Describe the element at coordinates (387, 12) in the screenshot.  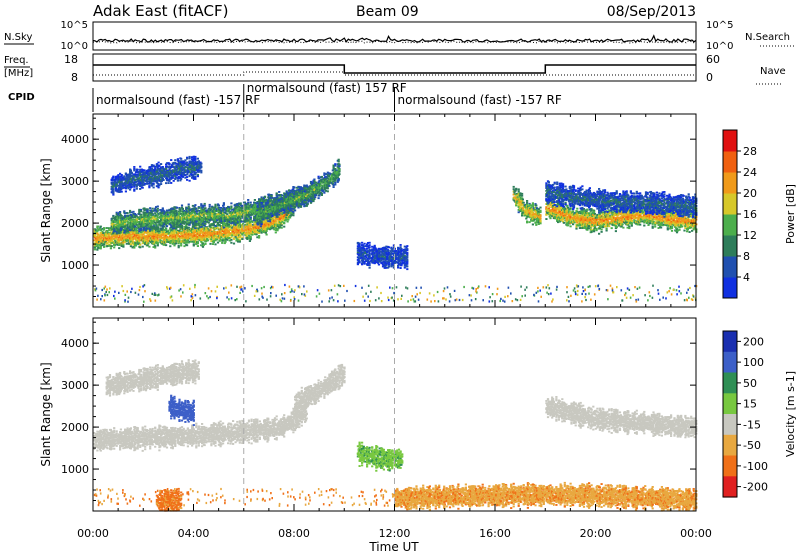
I see `beam-title: Beam 09` at that location.